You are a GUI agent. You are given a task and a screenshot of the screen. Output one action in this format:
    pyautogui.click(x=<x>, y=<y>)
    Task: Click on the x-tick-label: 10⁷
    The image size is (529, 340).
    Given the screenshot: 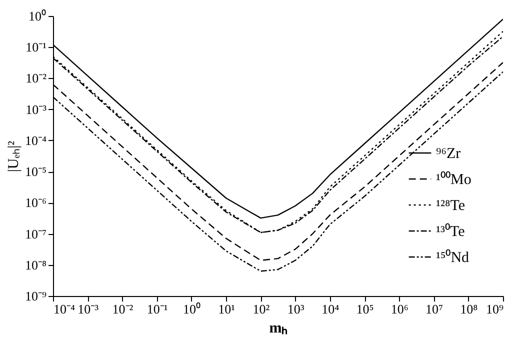 What is the action you would take?
    pyautogui.click(x=434, y=309)
    